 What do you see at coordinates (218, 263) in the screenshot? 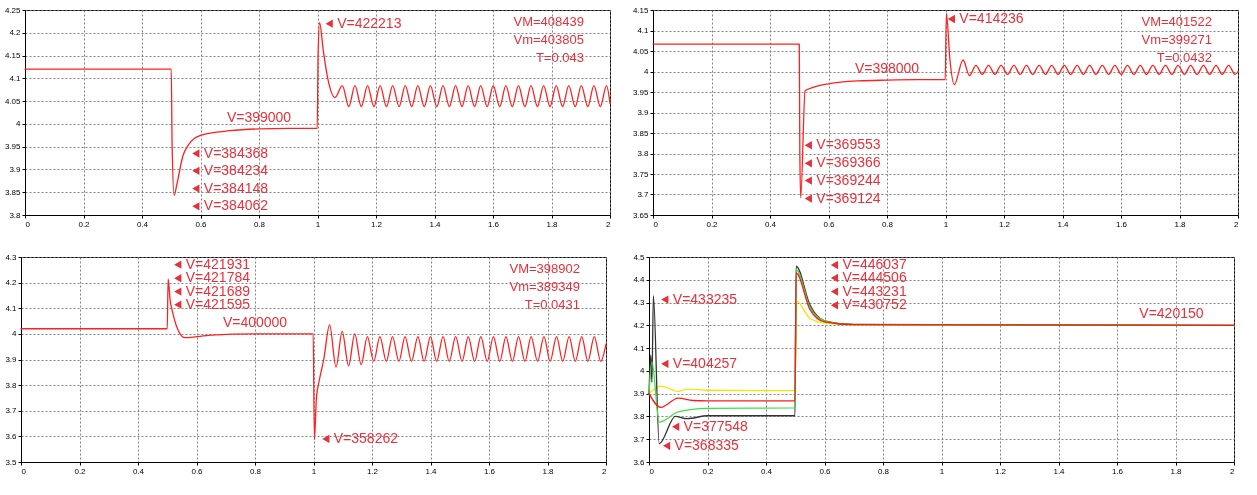
I see `annotation: V=421931` at bounding box center [218, 263].